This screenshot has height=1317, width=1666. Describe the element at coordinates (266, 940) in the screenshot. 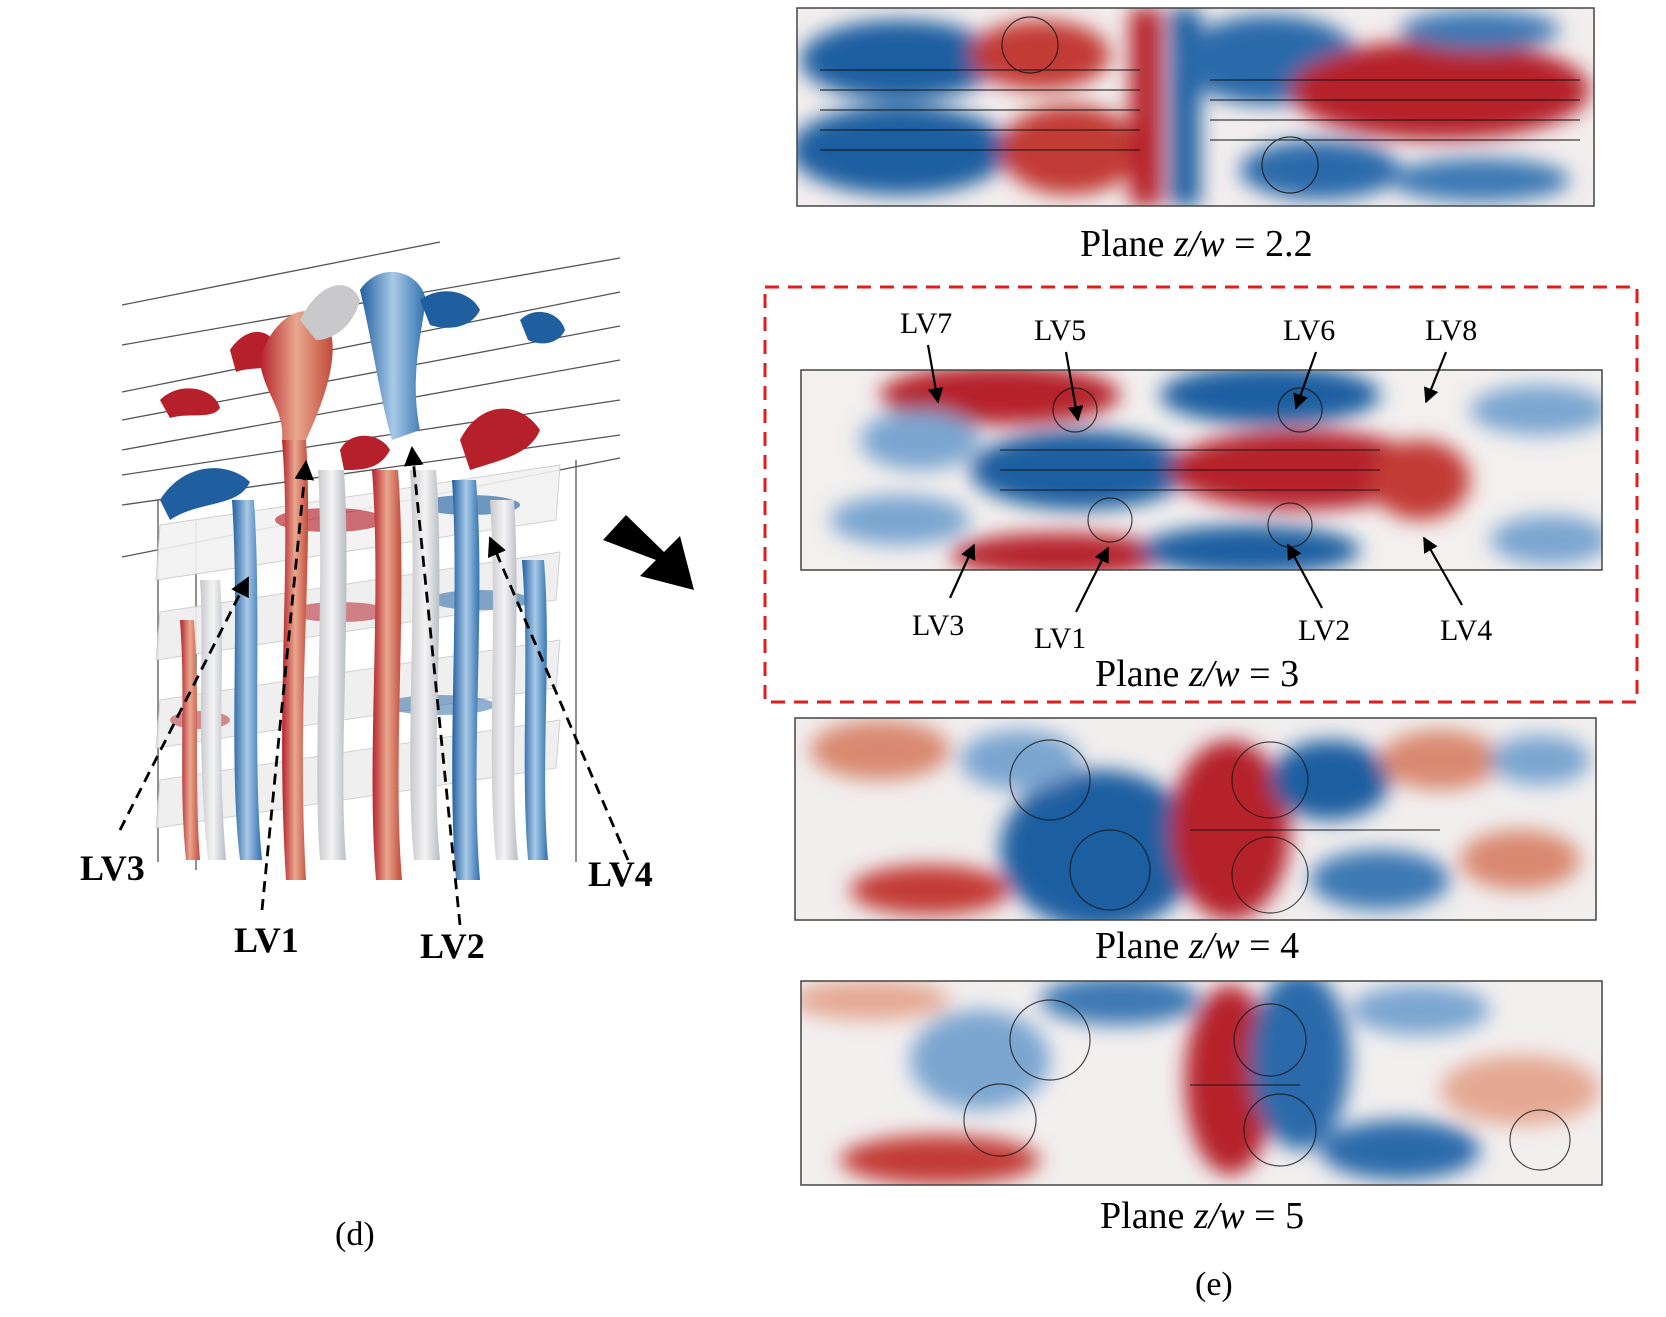

I see `label-lv1-3d: LV1` at that location.